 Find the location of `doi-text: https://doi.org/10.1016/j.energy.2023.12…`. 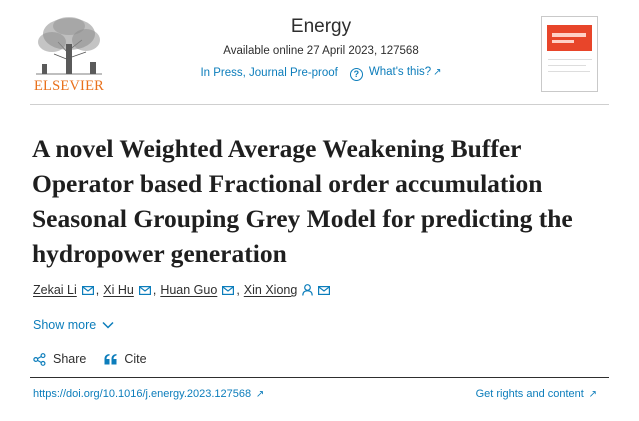

doi-text: https://doi.org/10.1016/j.energy.2023.12… is located at coordinates (142, 394).